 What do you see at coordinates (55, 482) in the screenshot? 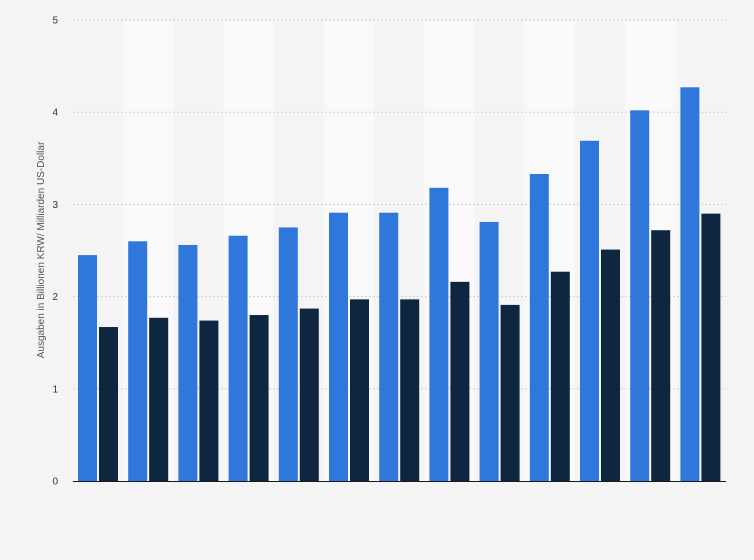
I see `y-tick-label: 0` at bounding box center [55, 482].